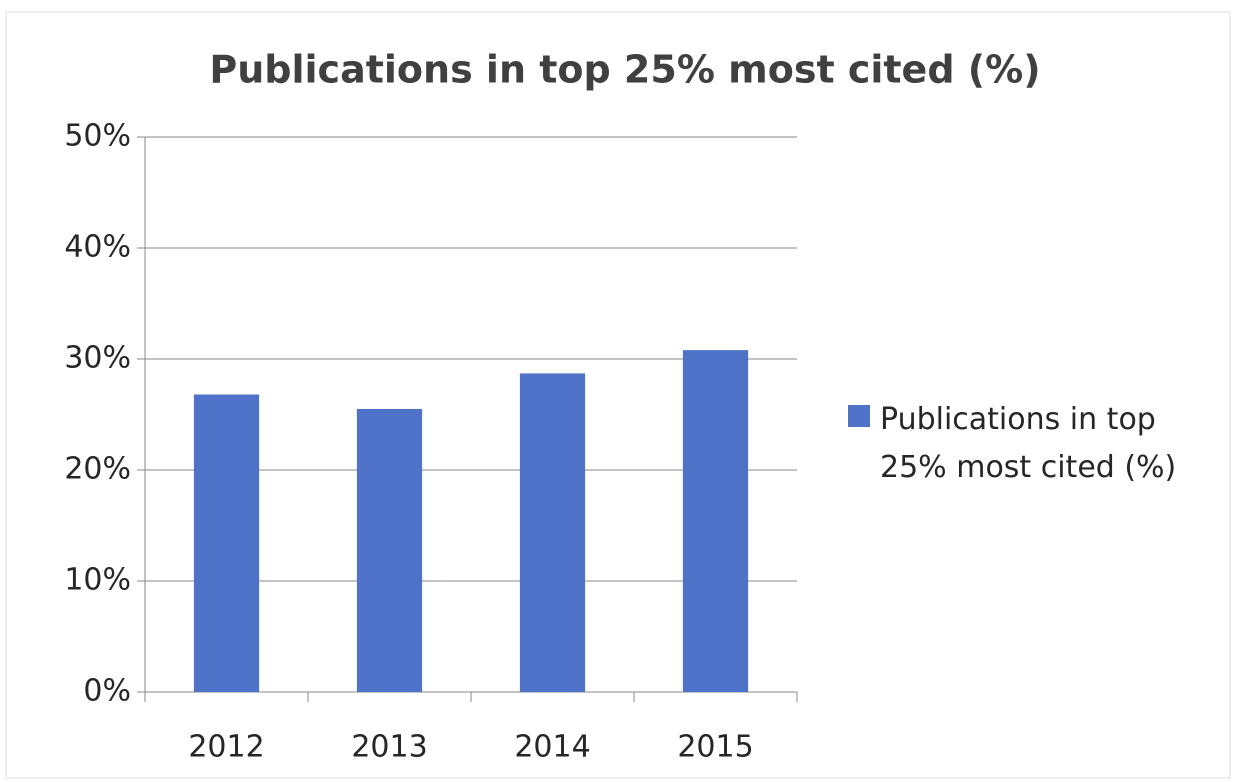  I want to click on y-tick-label: 0%, so click(107, 691).